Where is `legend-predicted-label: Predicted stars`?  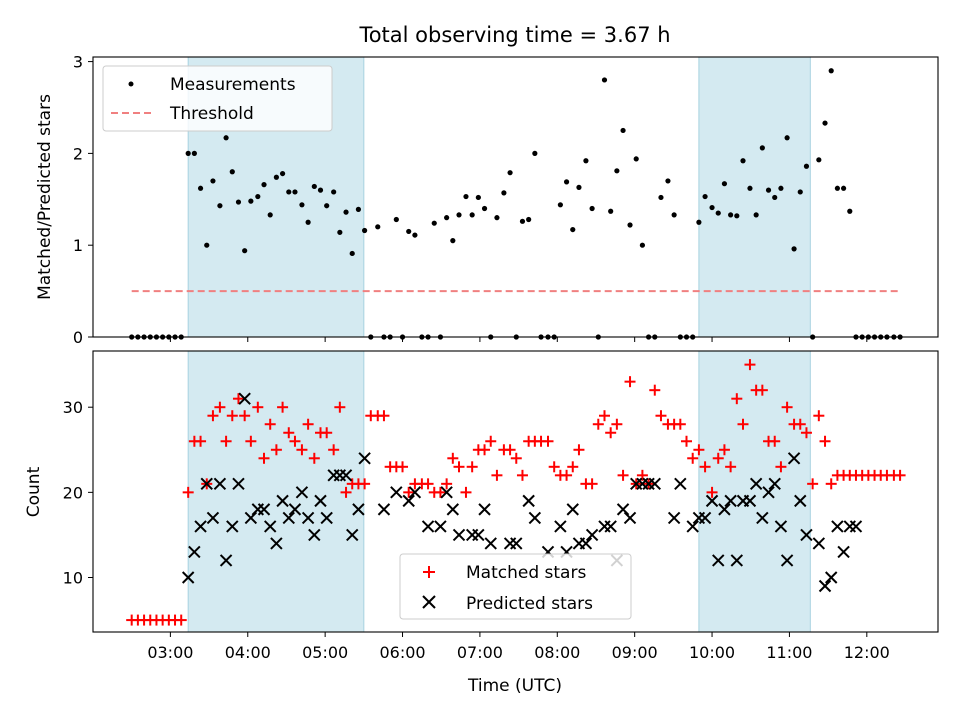
legend-predicted-label: Predicted stars is located at coordinates (529, 604).